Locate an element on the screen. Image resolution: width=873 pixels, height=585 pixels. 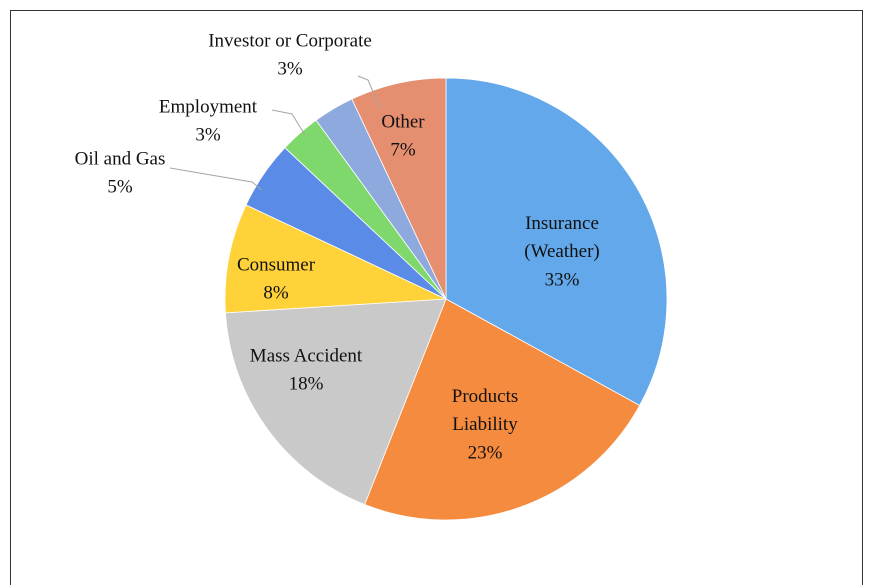
slice-name: Products Liability is located at coordinates (485, 410).